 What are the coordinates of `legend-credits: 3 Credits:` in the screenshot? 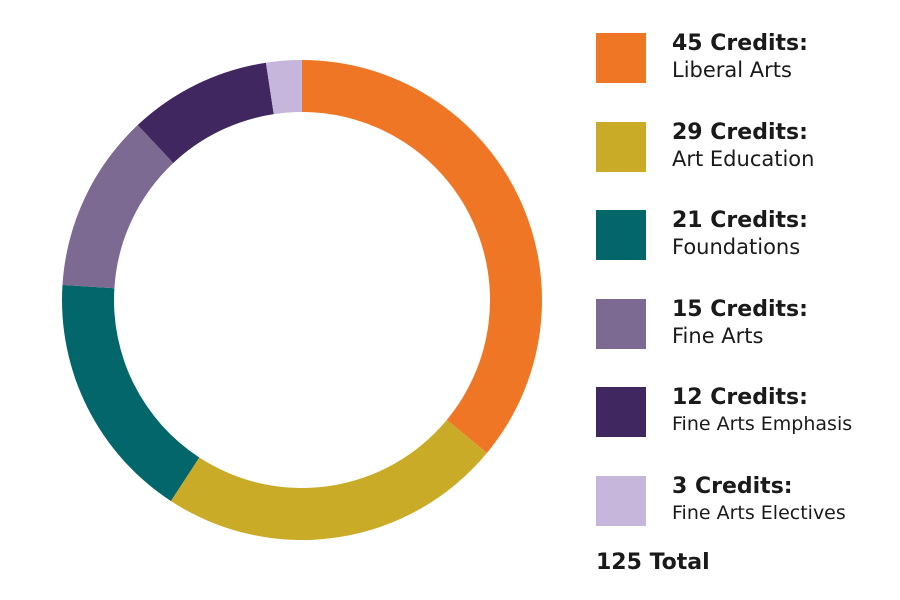 It's located at (732, 486).